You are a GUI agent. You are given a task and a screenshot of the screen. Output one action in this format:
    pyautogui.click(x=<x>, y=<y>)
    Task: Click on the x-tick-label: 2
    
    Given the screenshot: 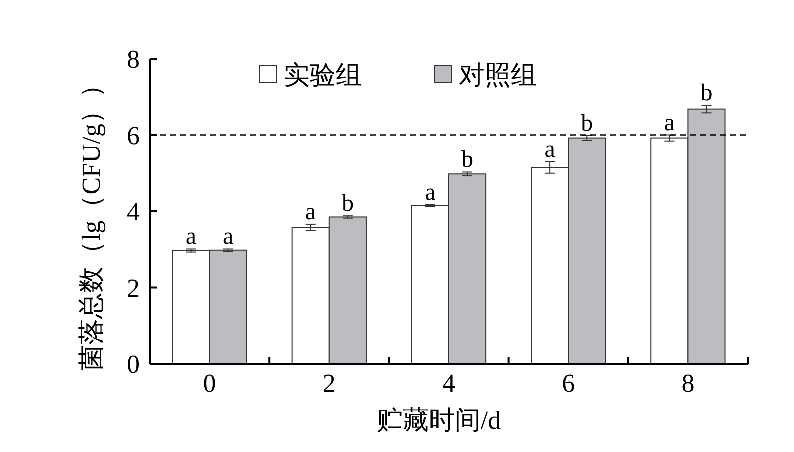 What is the action you would take?
    pyautogui.click(x=329, y=383)
    